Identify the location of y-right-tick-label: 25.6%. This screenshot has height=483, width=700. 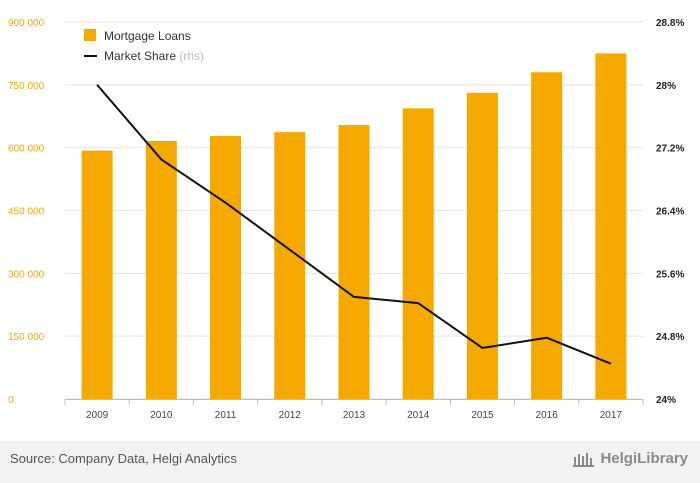
(670, 274).